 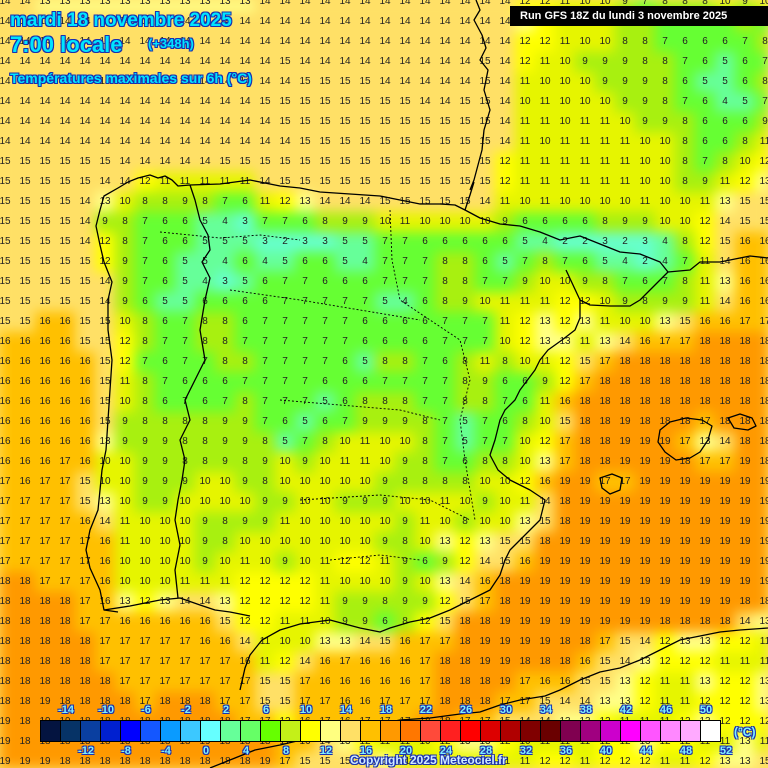 I want to click on legend-label-bottom: 4, so click(x=246, y=751).